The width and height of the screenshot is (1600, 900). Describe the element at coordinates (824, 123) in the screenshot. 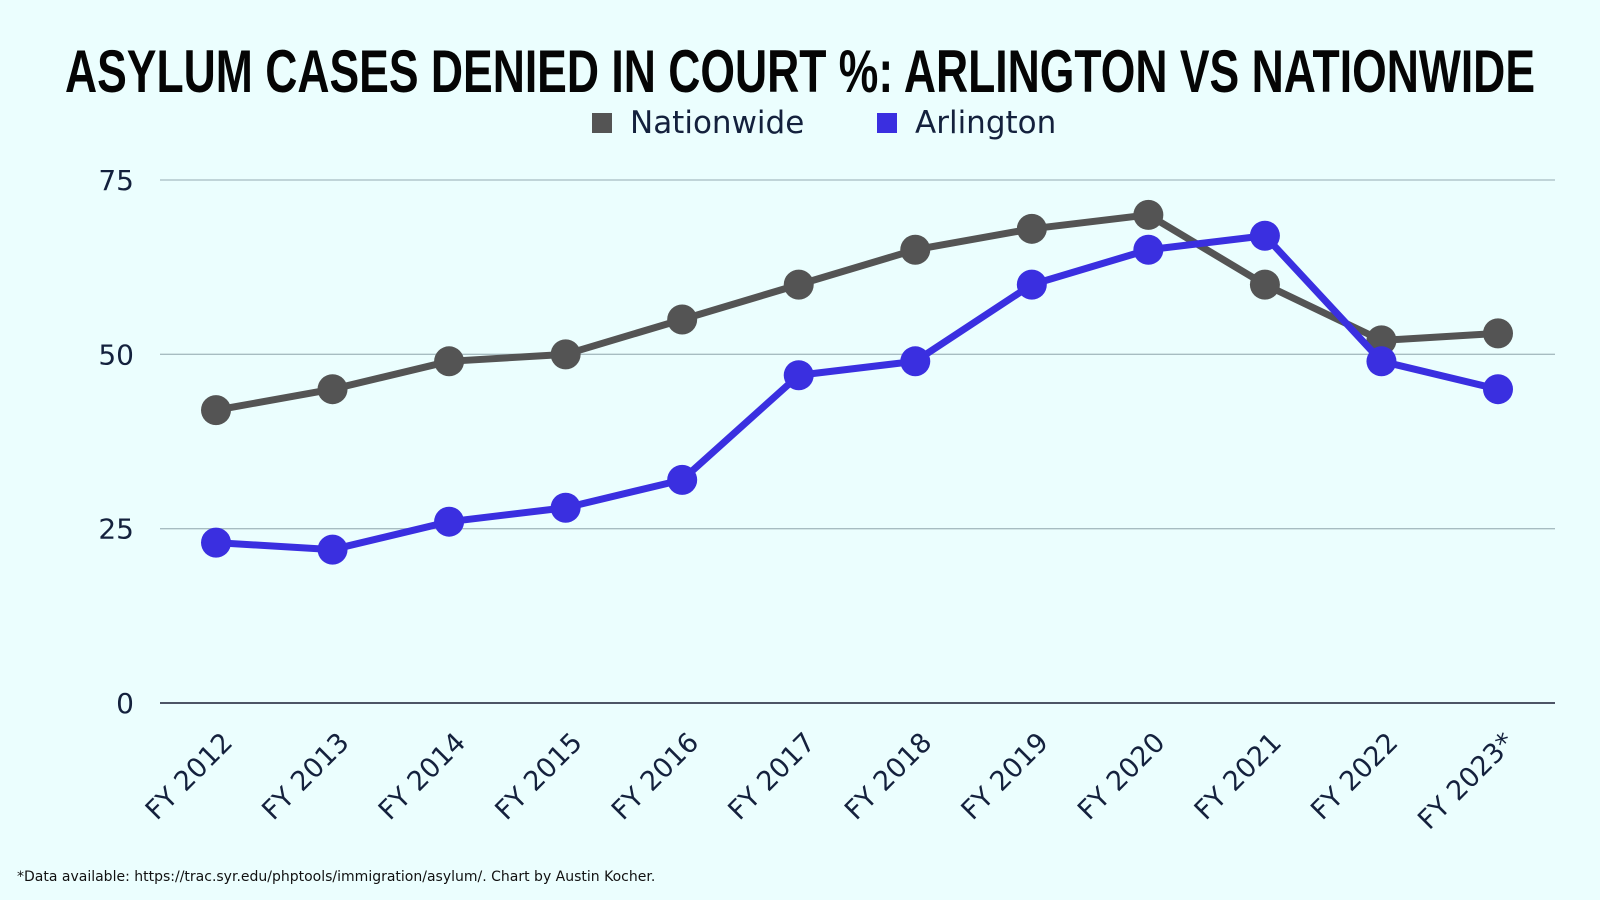

I see `legend: Nationwide Arlington` at that location.